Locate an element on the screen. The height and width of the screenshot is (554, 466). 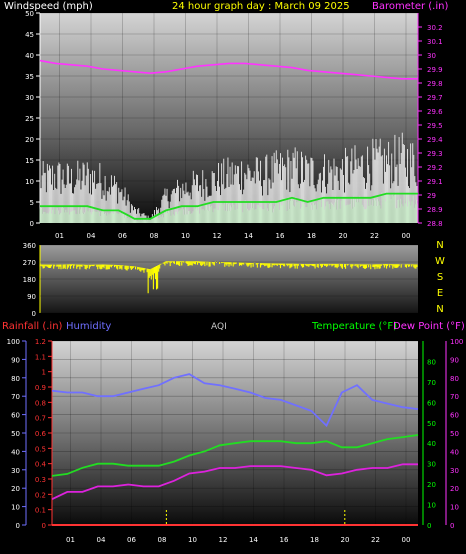
direction-y-tick-label: 360 is located at coordinates (29, 246).